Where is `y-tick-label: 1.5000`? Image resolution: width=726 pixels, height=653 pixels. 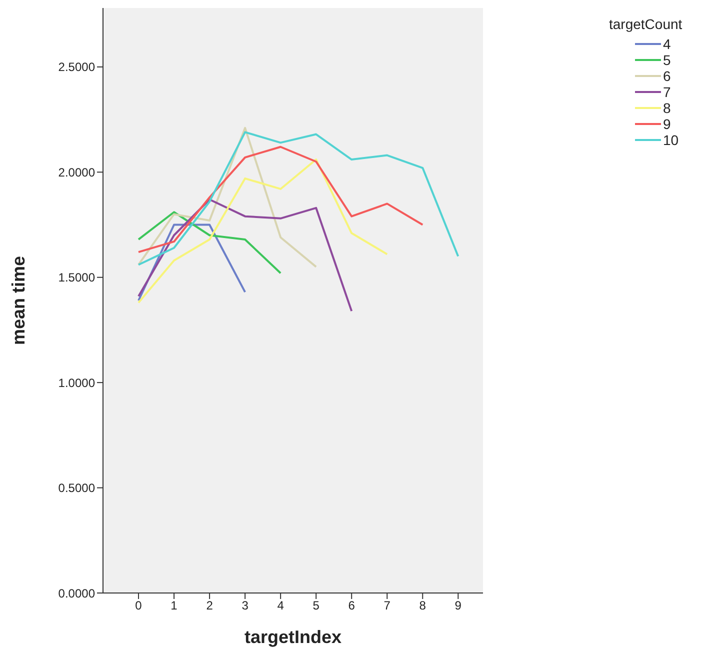 y-tick-label: 1.5000 is located at coordinates (77, 277).